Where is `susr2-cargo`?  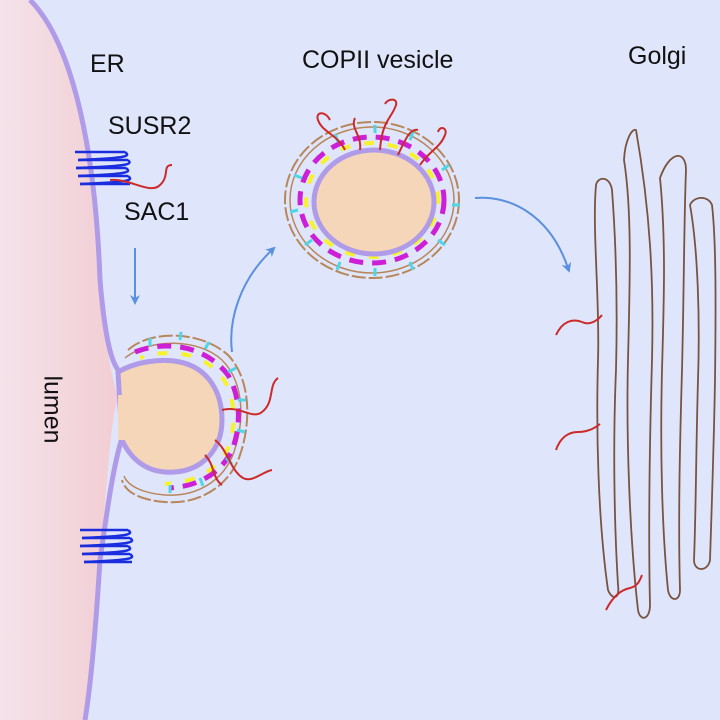
susr2-cargo is located at coordinates (141, 177).